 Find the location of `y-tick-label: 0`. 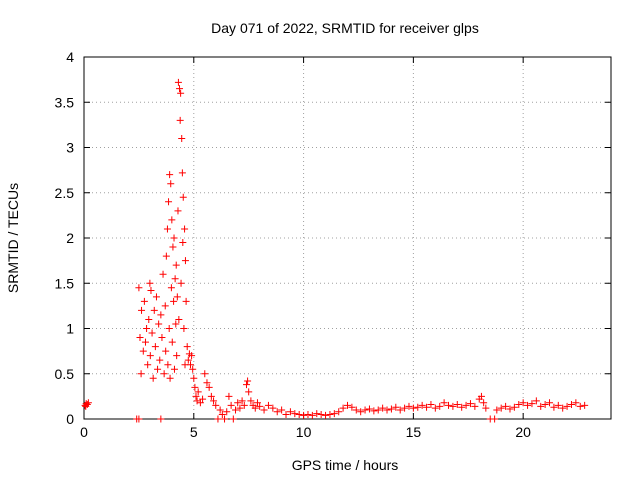

y-tick-label: 0 is located at coordinates (70, 419).